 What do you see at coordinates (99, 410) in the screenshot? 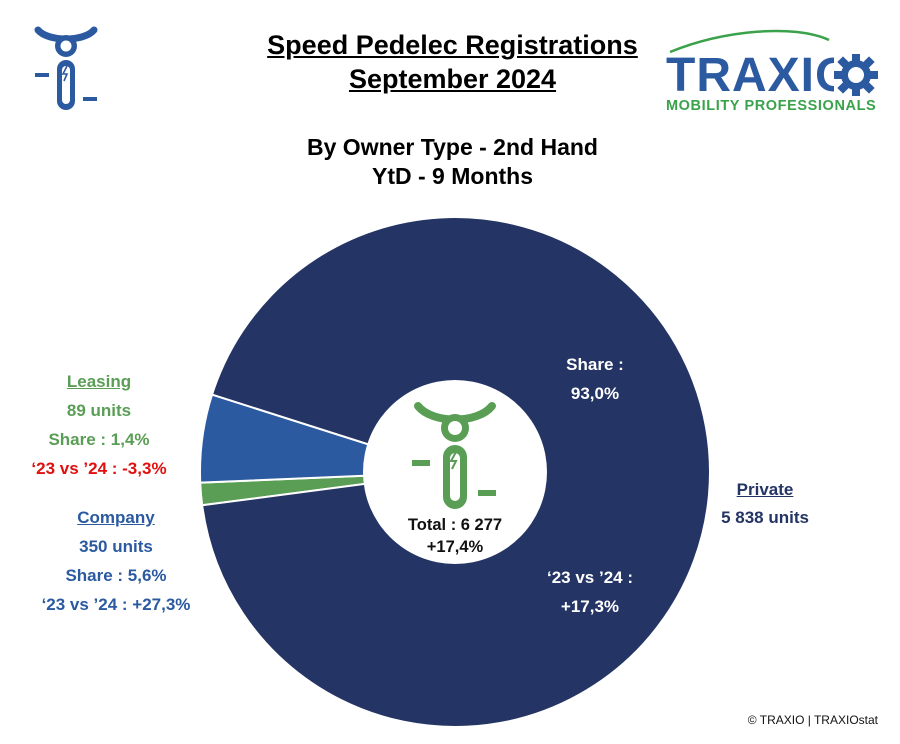
I see `leasing-units: 89 units` at bounding box center [99, 410].